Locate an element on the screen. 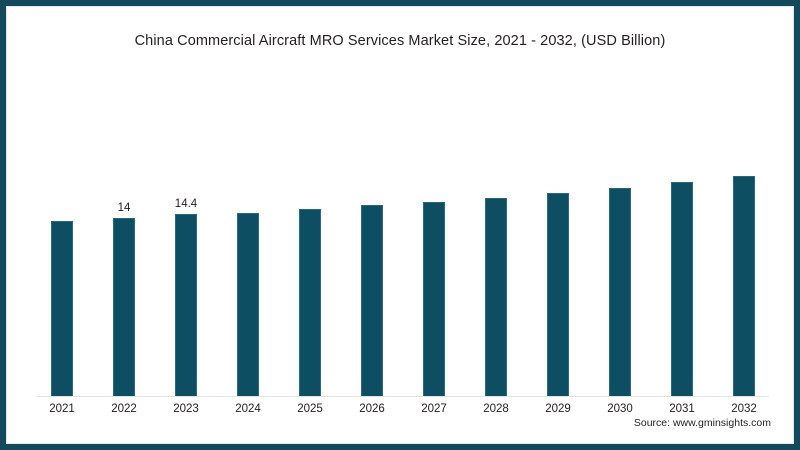 The width and height of the screenshot is (800, 450). bar-slot: 14 is located at coordinates (124, 231).